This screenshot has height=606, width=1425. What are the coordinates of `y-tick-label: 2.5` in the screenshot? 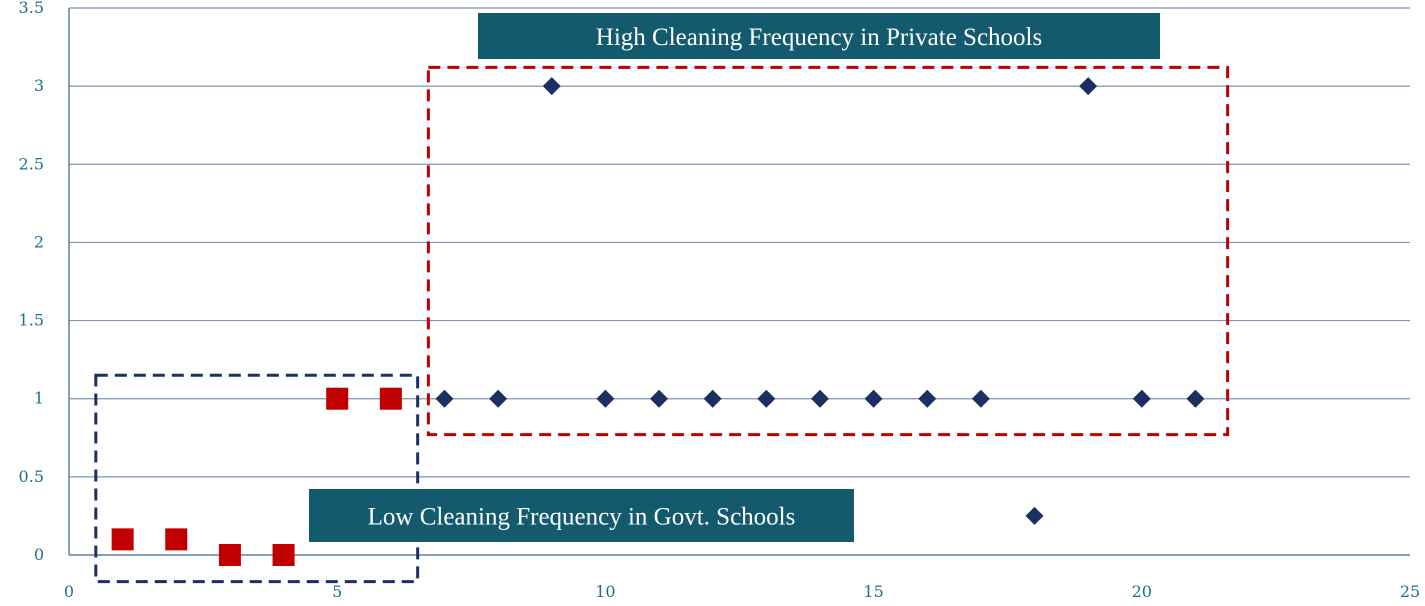 It's located at (31, 163).